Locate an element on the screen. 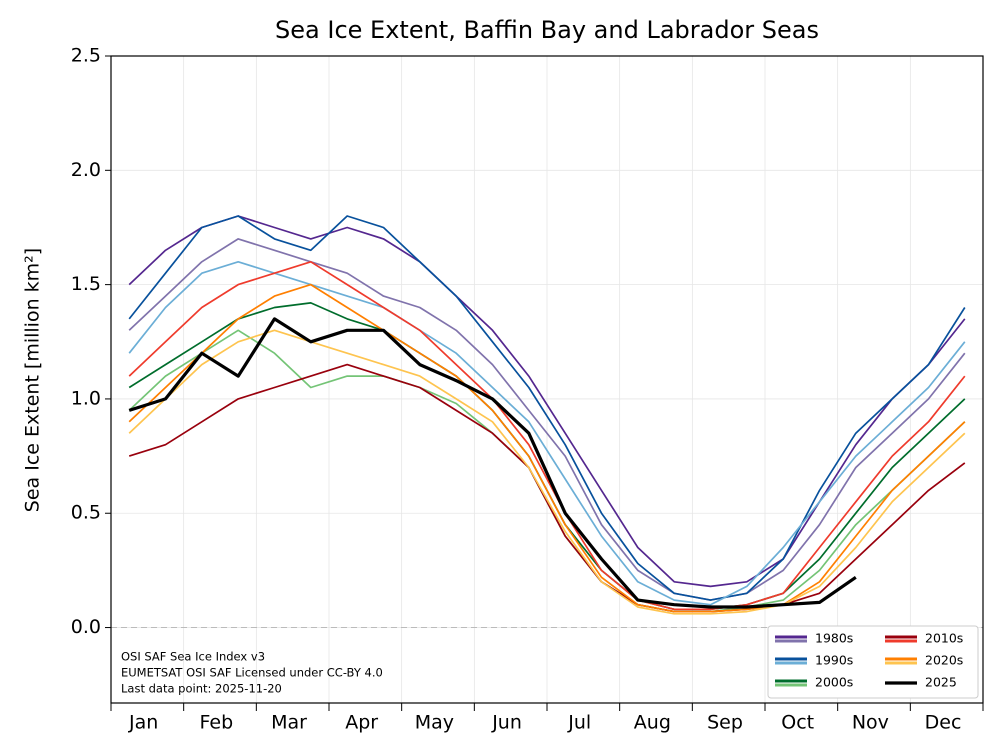  legend-label: 2020s is located at coordinates (944, 660).